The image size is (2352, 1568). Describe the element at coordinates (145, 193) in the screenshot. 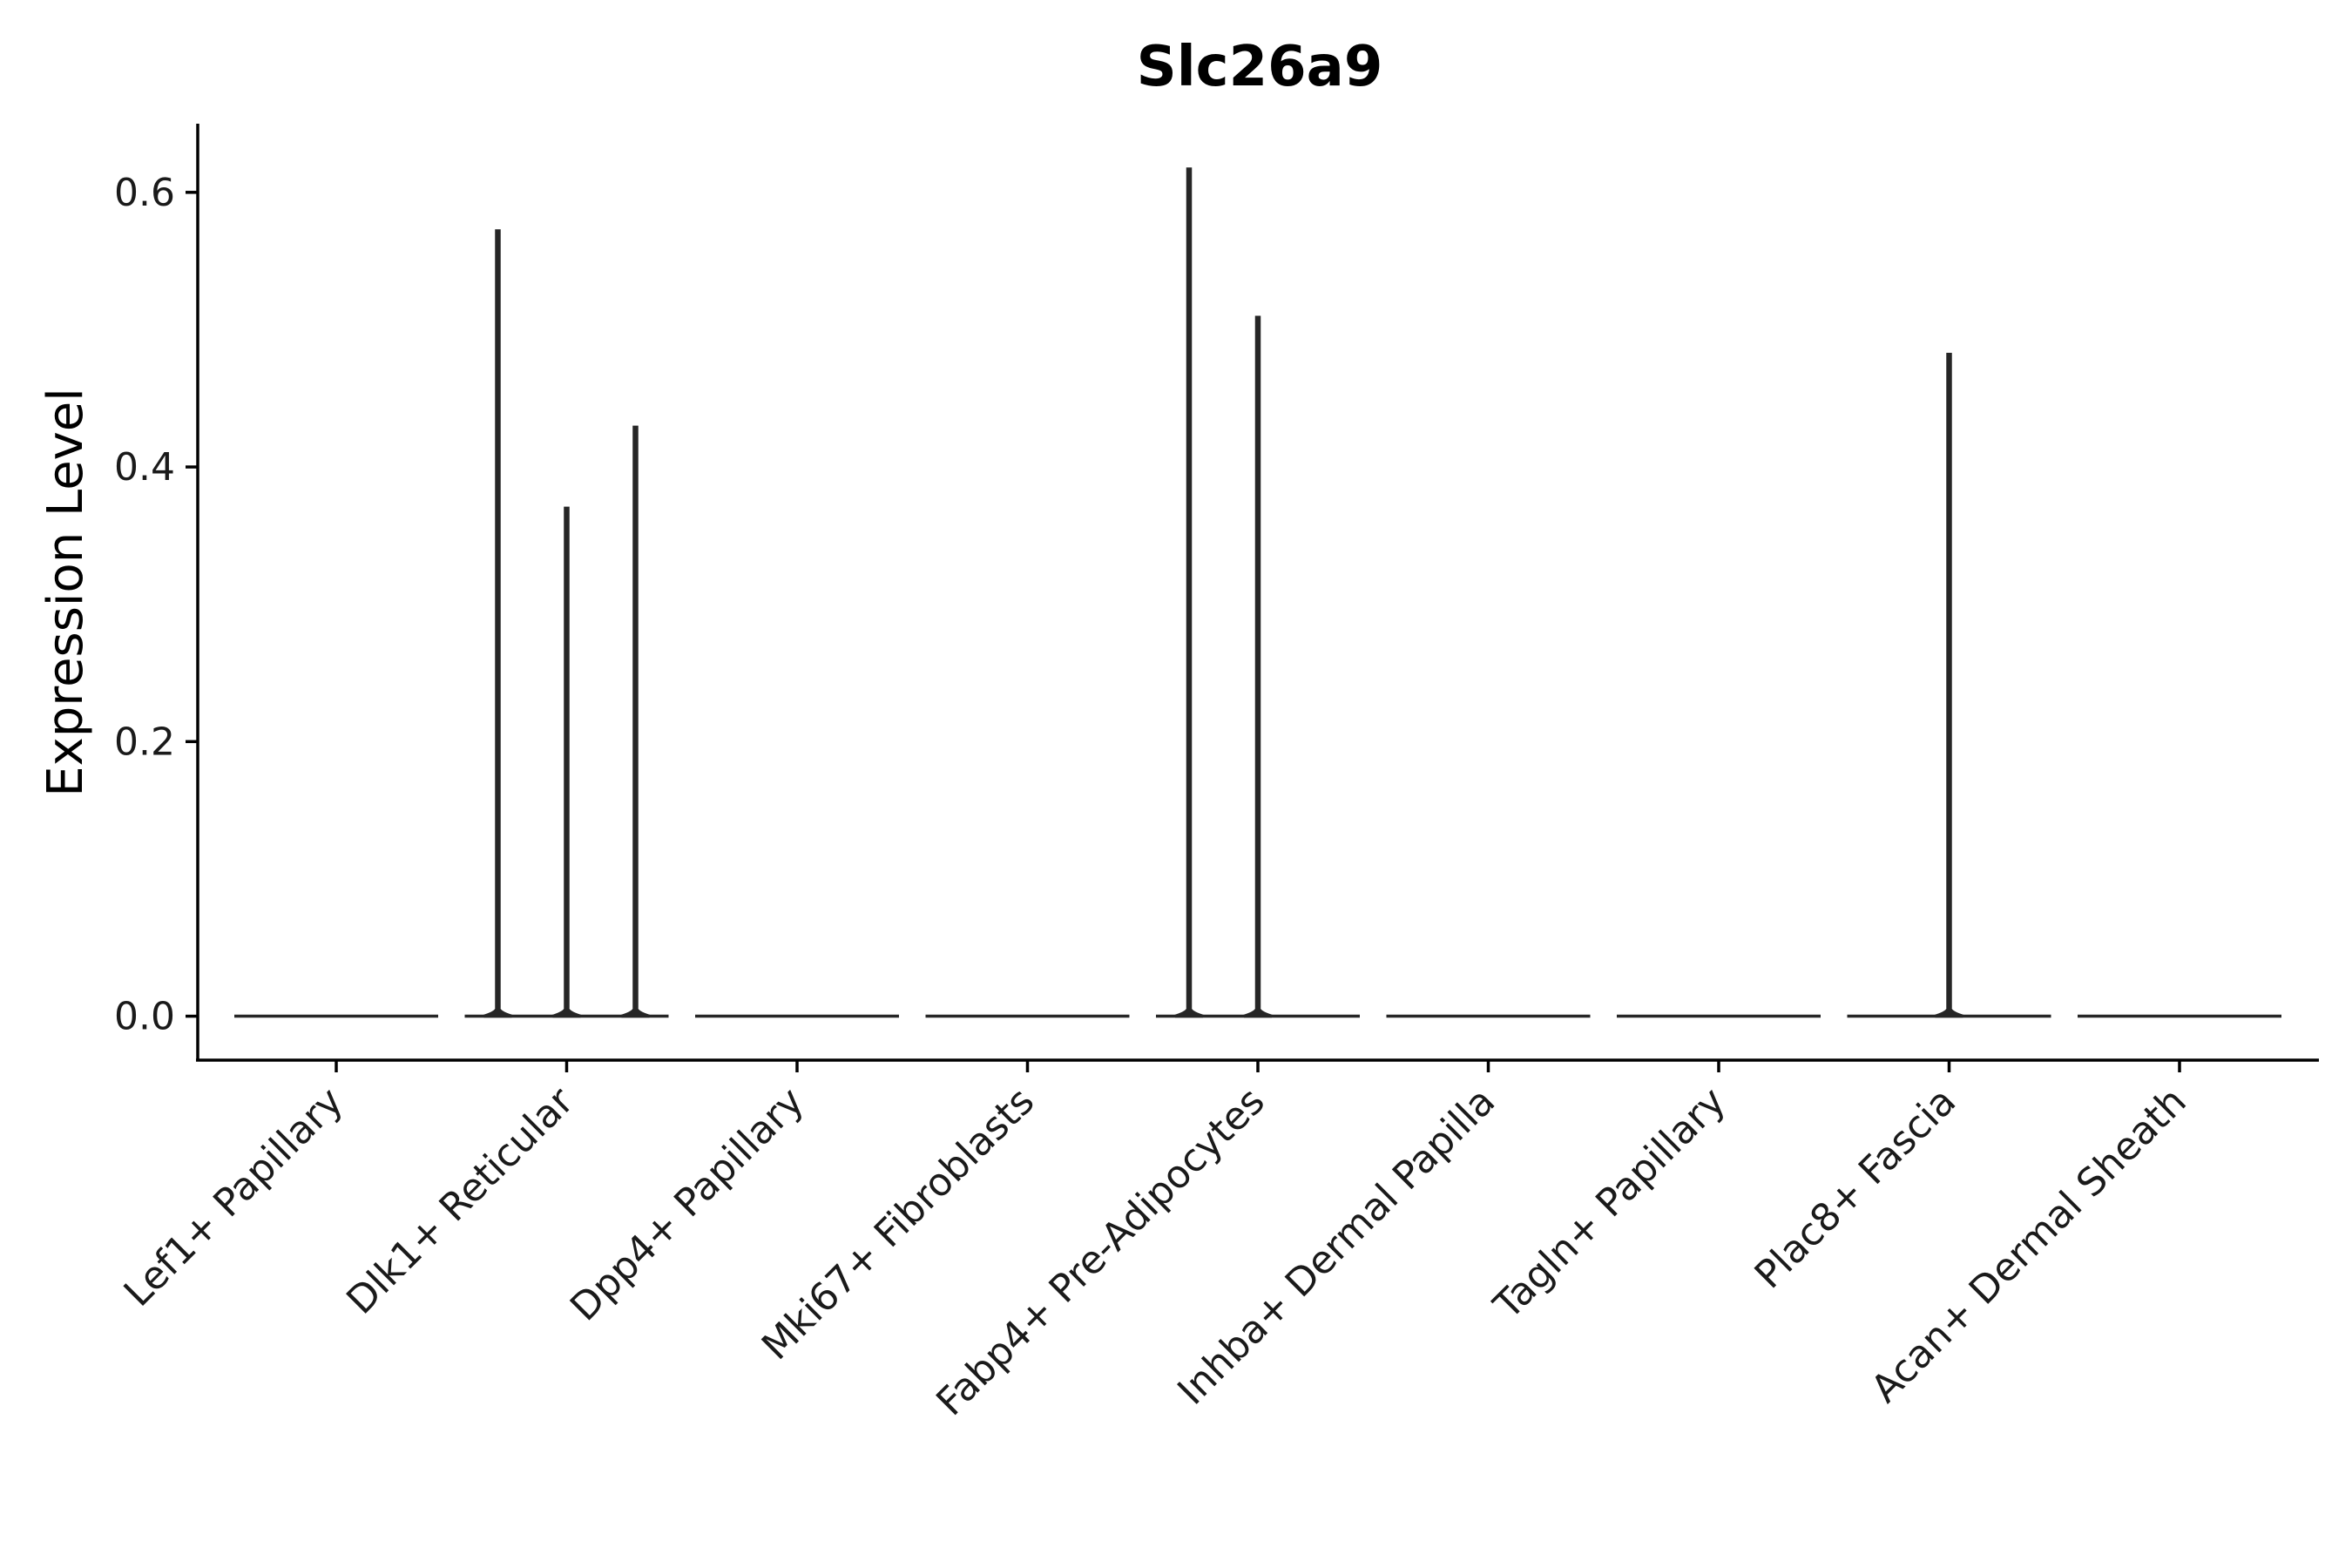

I see `y-tick-label: 0.6` at that location.